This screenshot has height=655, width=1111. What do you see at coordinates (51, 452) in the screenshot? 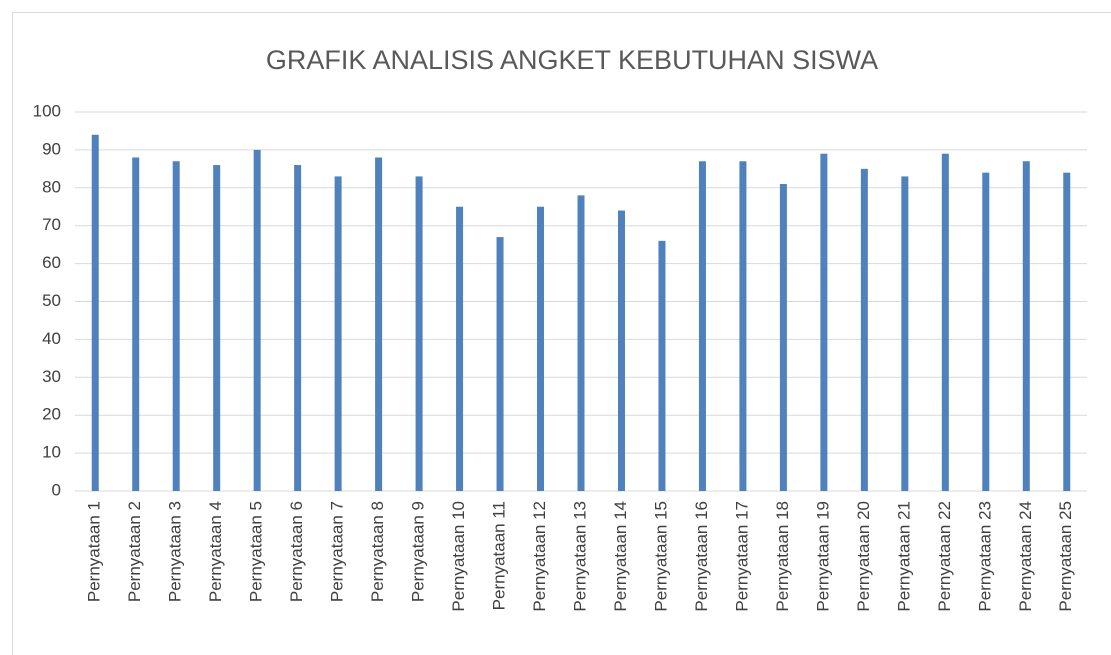
I see `y-tick-label: 10` at bounding box center [51, 452].